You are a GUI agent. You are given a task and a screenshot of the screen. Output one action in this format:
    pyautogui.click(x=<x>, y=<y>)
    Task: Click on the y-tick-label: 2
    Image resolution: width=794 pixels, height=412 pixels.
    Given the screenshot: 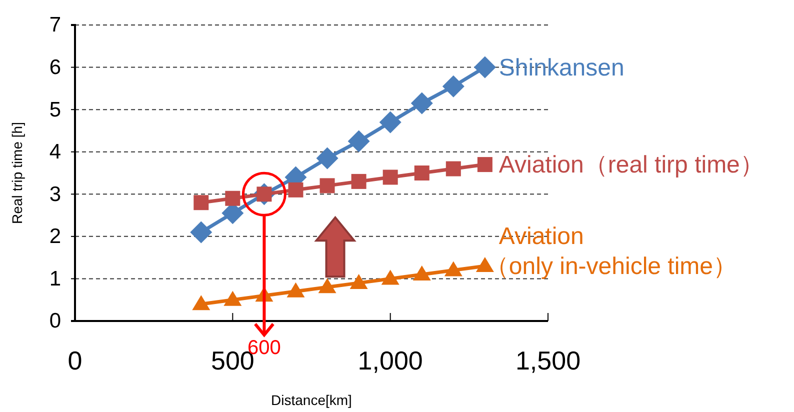 What is the action you would take?
    pyautogui.click(x=55, y=236)
    